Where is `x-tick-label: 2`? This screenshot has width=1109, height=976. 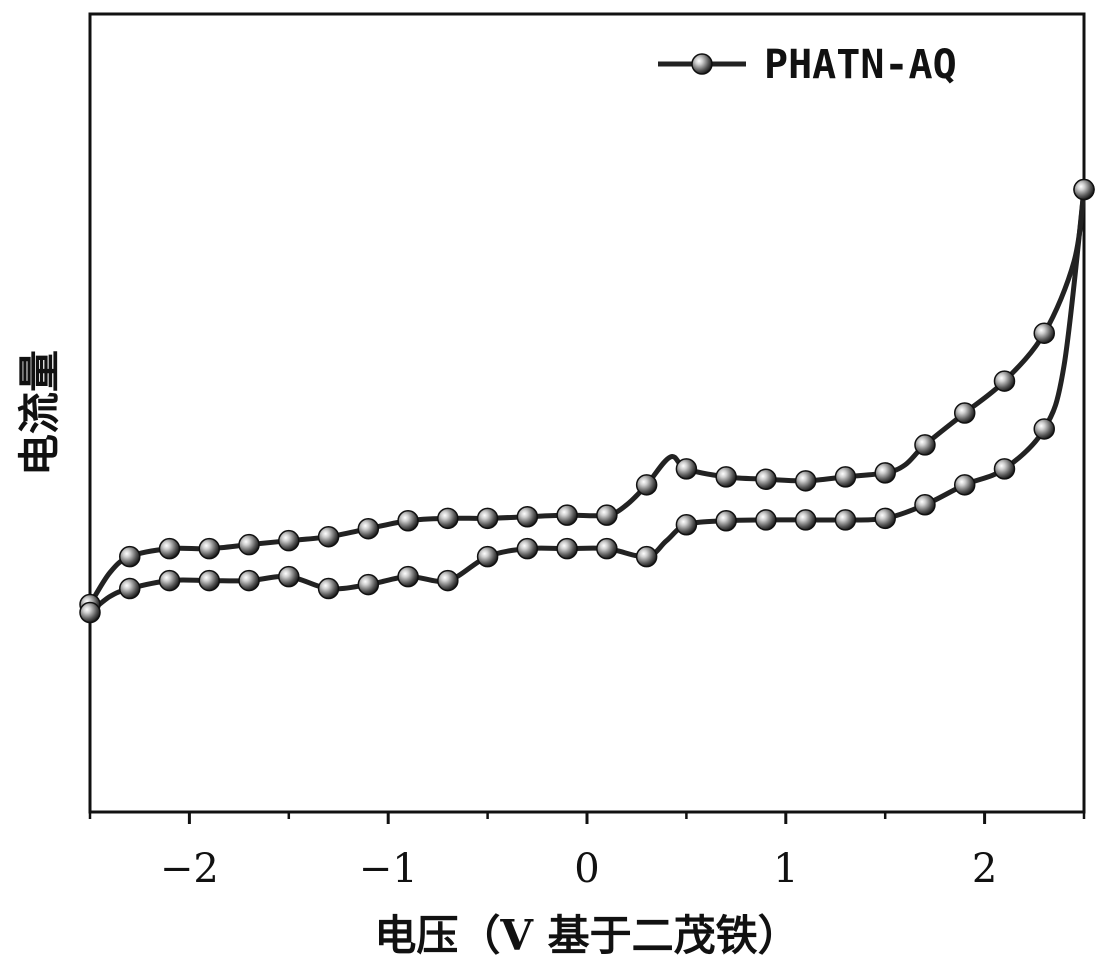 x-tick-label: 2 is located at coordinates (984, 869).